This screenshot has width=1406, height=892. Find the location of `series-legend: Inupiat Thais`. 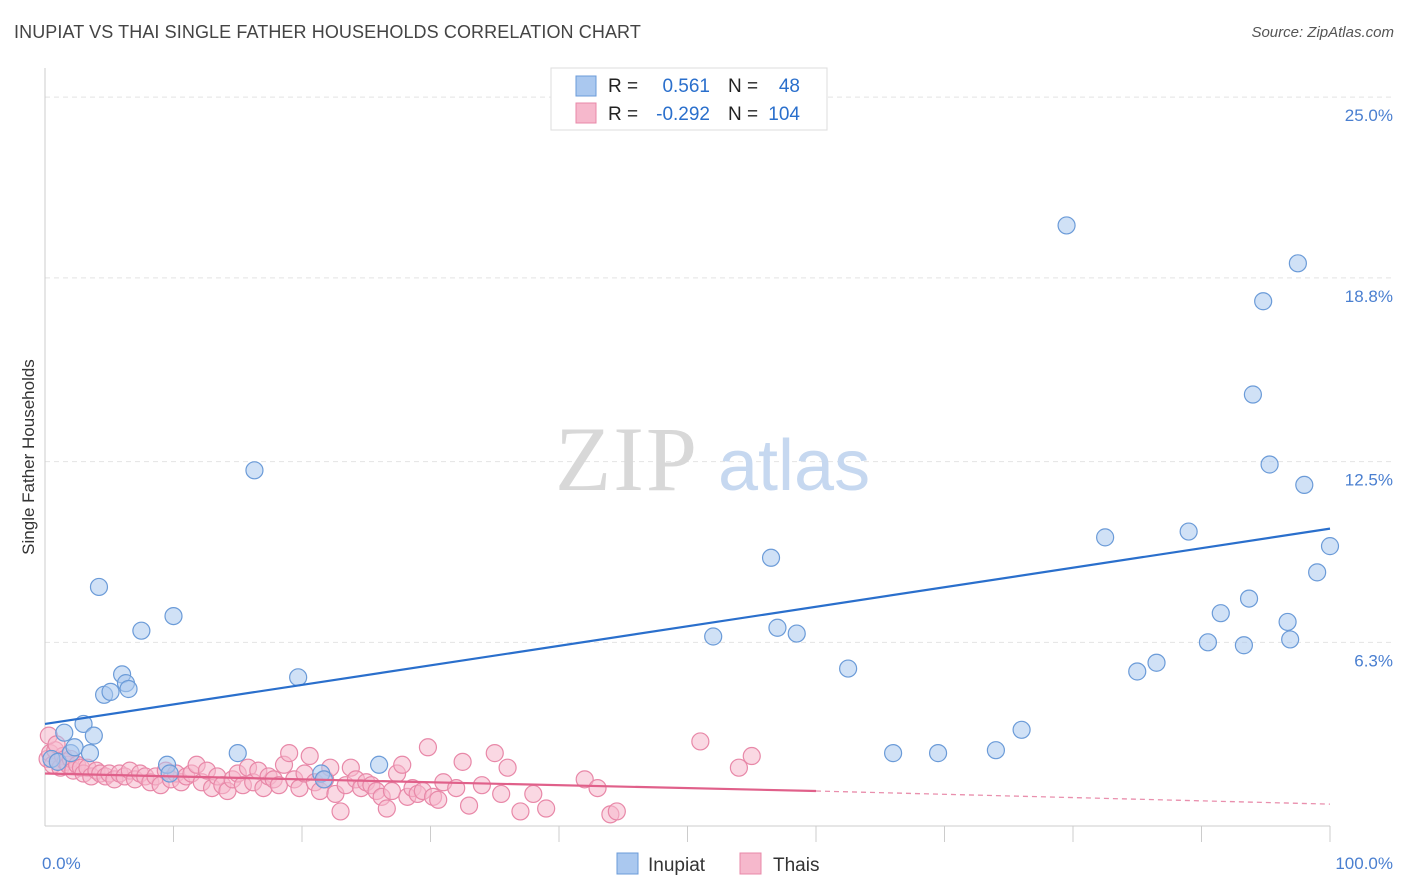

series-legend: Inupiat Thais is located at coordinates (717, 864).